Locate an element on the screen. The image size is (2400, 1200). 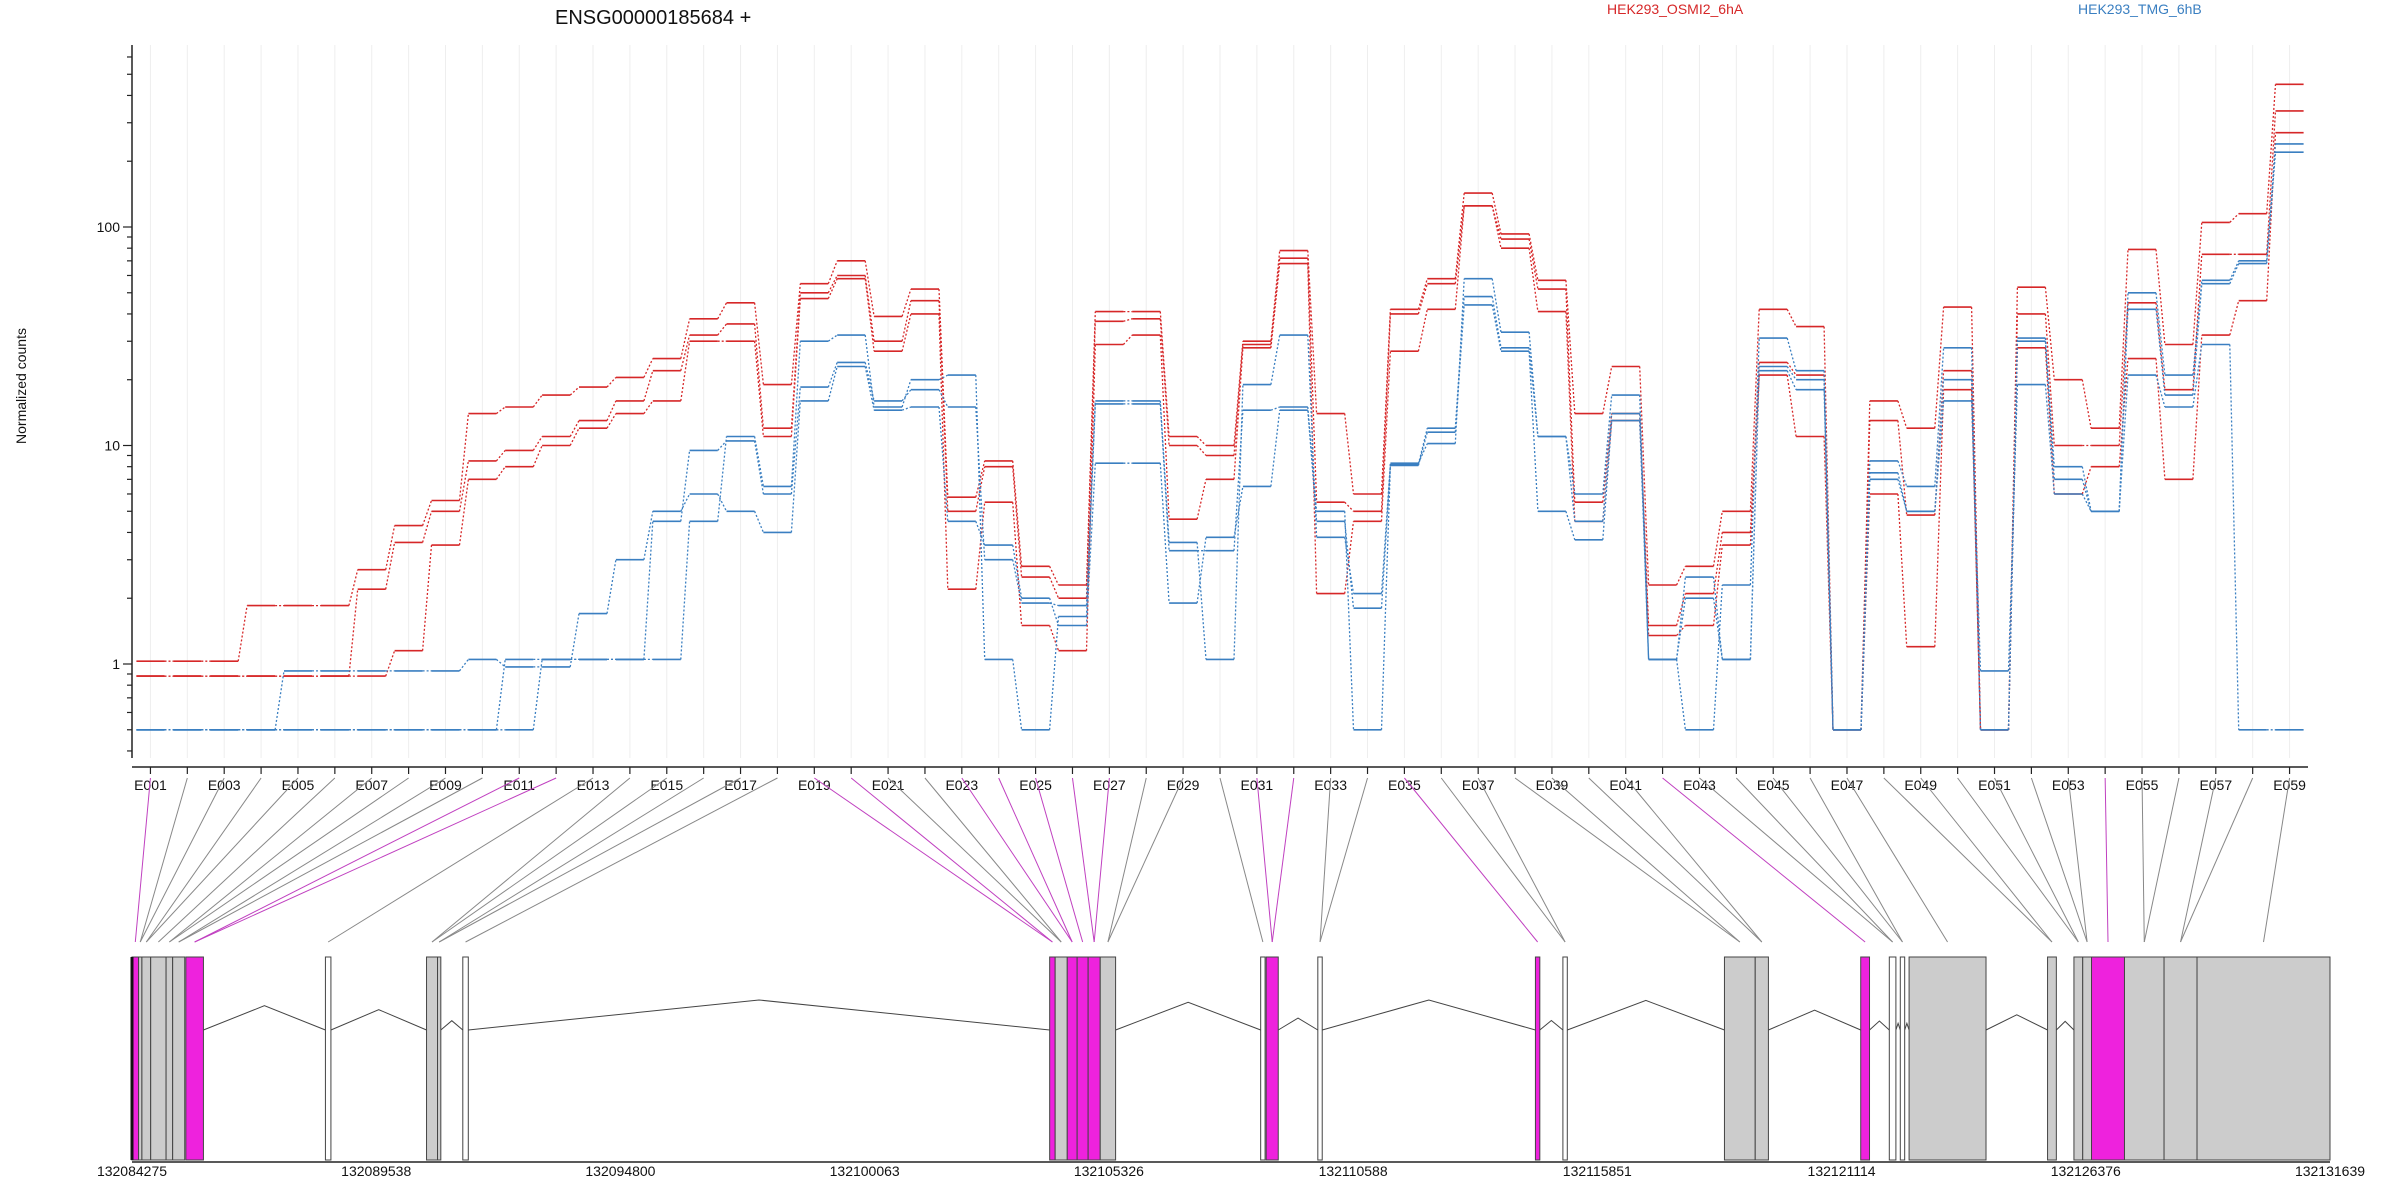
genomic-tick-label: 132094800 is located at coordinates (620, 1171).